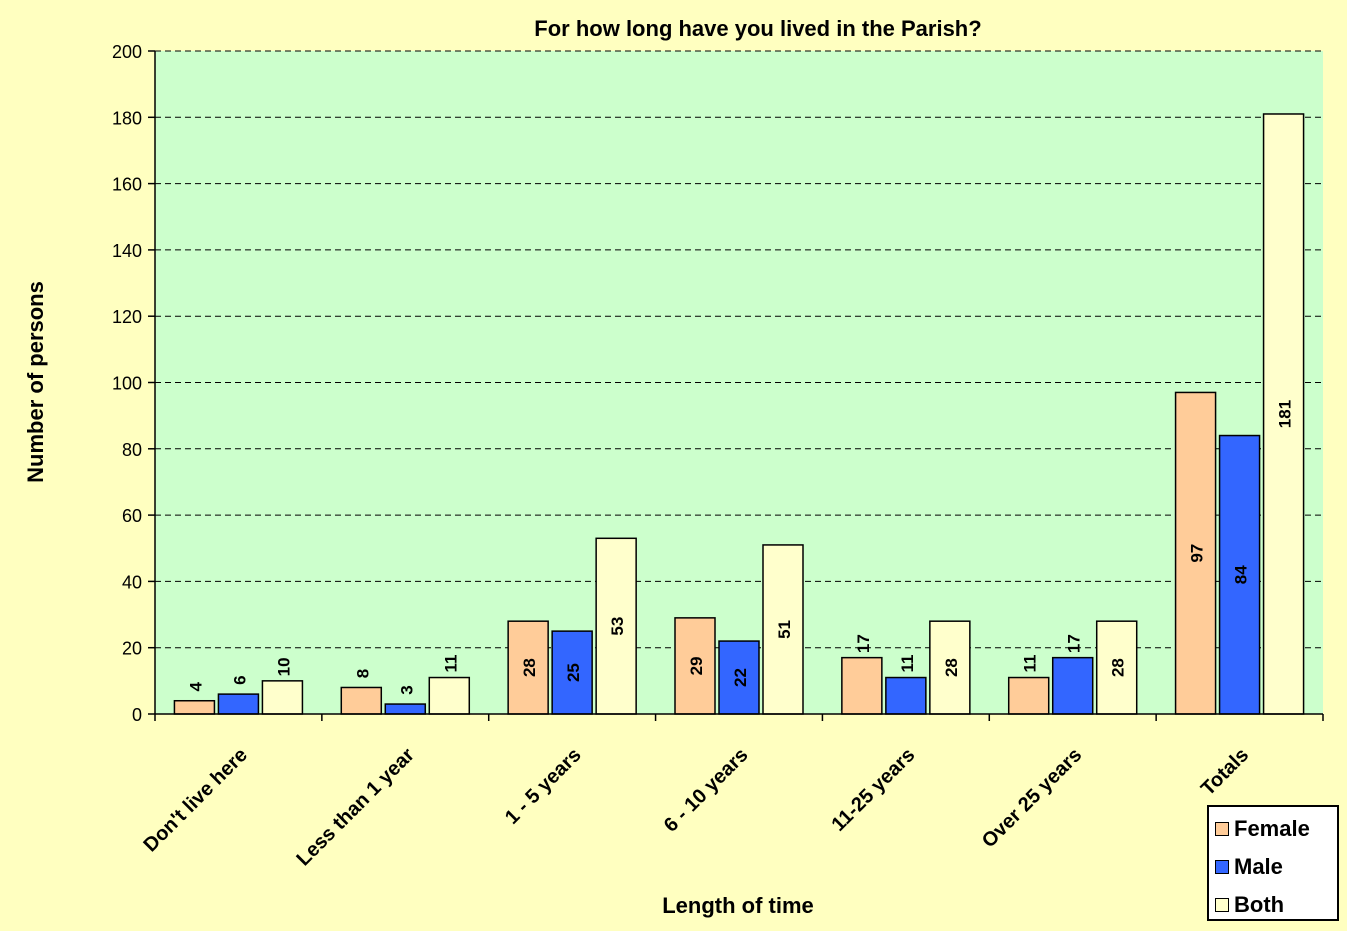 Image resolution: width=1347 pixels, height=931 pixels. I want to click on legend-item-female: Female, so click(1276, 829).